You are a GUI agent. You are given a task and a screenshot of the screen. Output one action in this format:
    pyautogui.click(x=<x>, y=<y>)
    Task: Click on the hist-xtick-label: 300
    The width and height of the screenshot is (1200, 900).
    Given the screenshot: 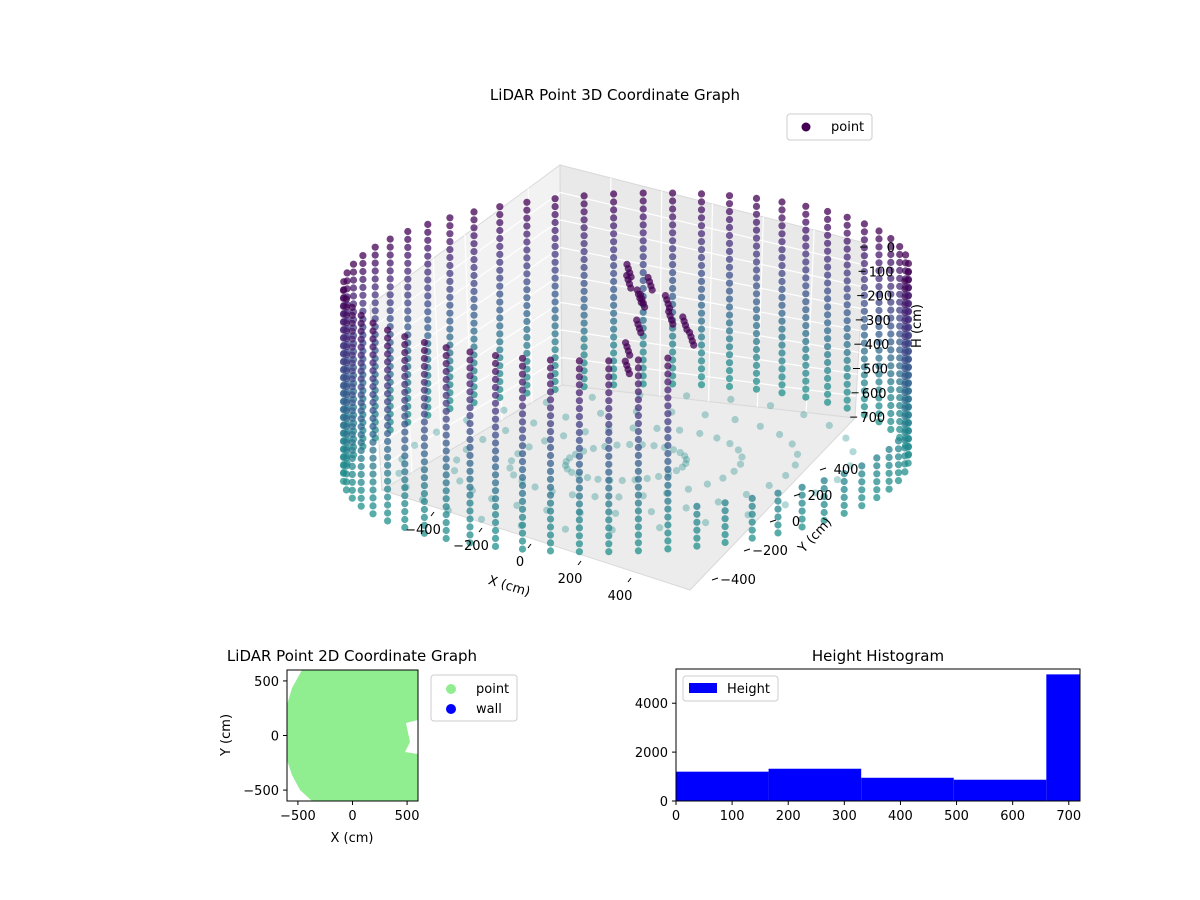 What is the action you would take?
    pyautogui.click(x=844, y=816)
    